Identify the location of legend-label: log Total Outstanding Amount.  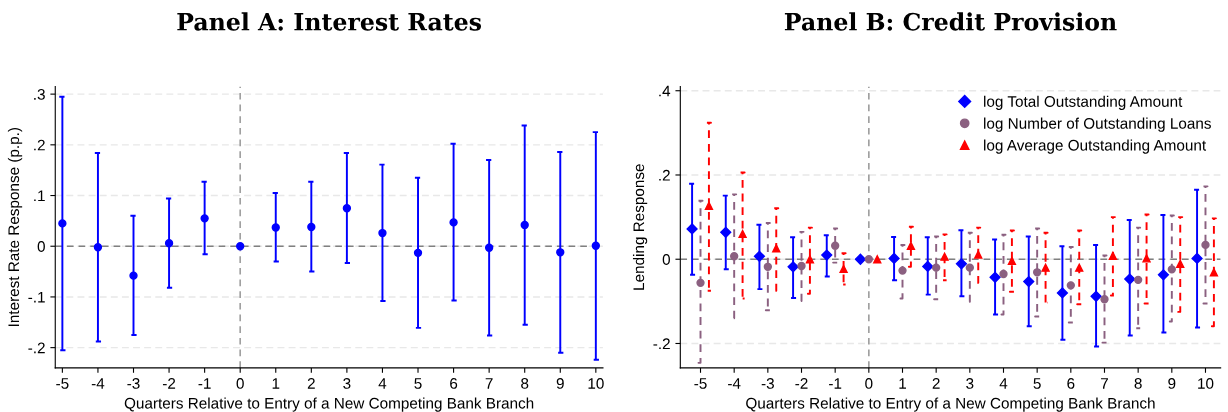
(1083, 102).